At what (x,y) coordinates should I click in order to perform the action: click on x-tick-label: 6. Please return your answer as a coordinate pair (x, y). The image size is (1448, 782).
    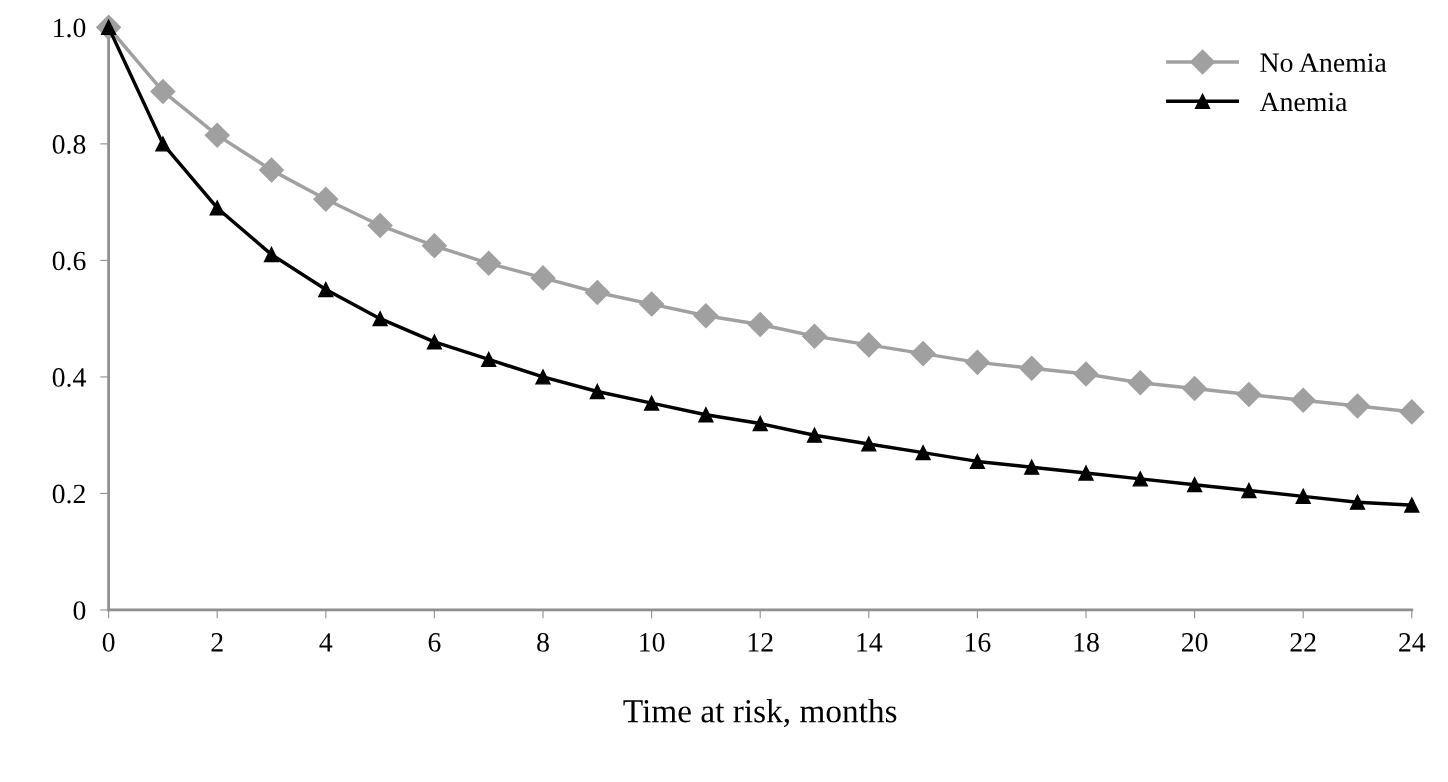
    Looking at the image, I should click on (434, 642).